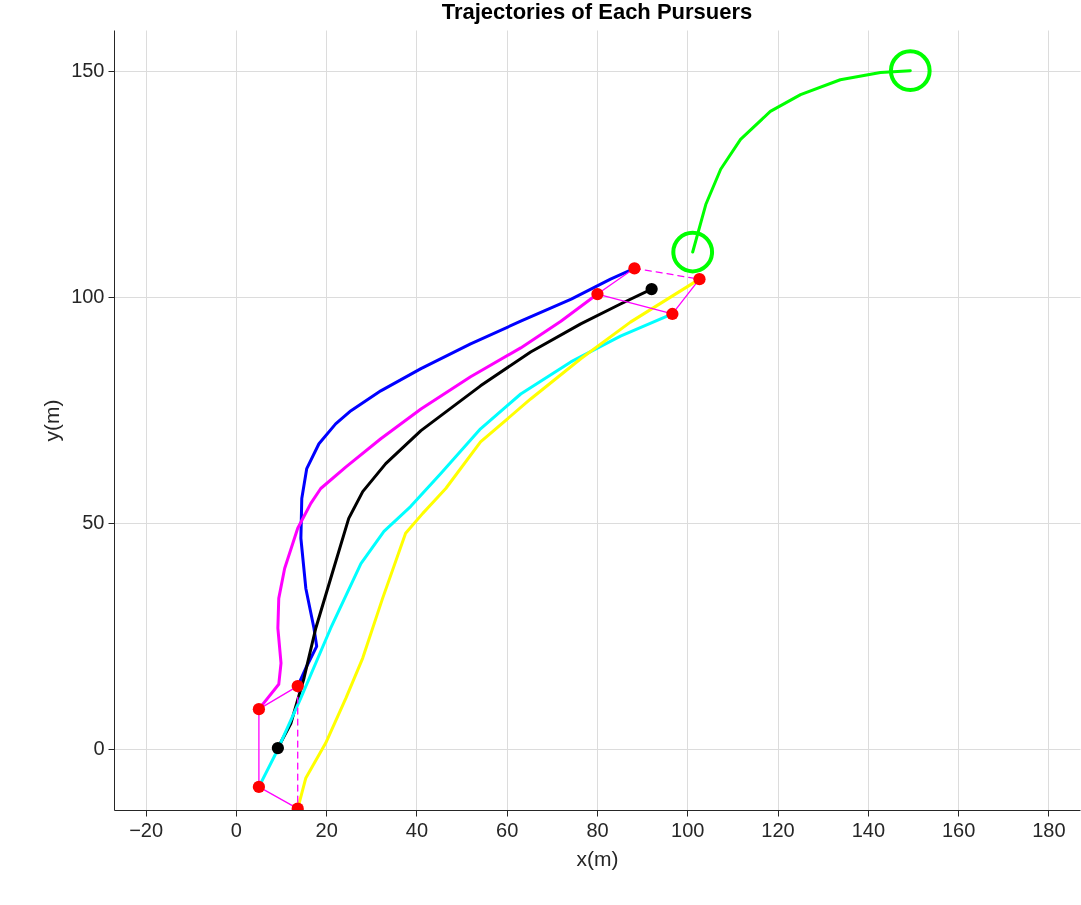 The width and height of the screenshot is (1081, 905). I want to click on y-tick-label: 0, so click(99, 748).